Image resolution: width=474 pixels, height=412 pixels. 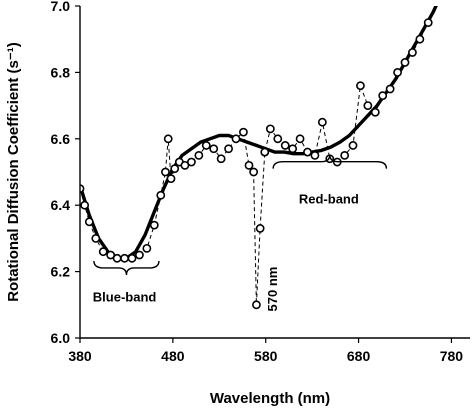 I want to click on y-tick-label: 6.2, so click(x=61, y=272).